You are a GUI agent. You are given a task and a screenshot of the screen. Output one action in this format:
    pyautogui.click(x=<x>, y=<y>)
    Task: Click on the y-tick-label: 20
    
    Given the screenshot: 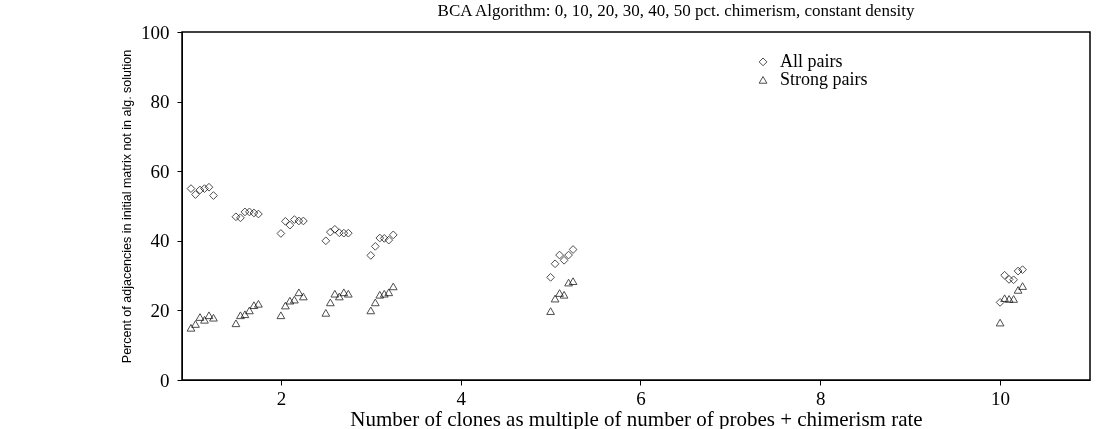 What is the action you would take?
    pyautogui.click(x=160, y=310)
    